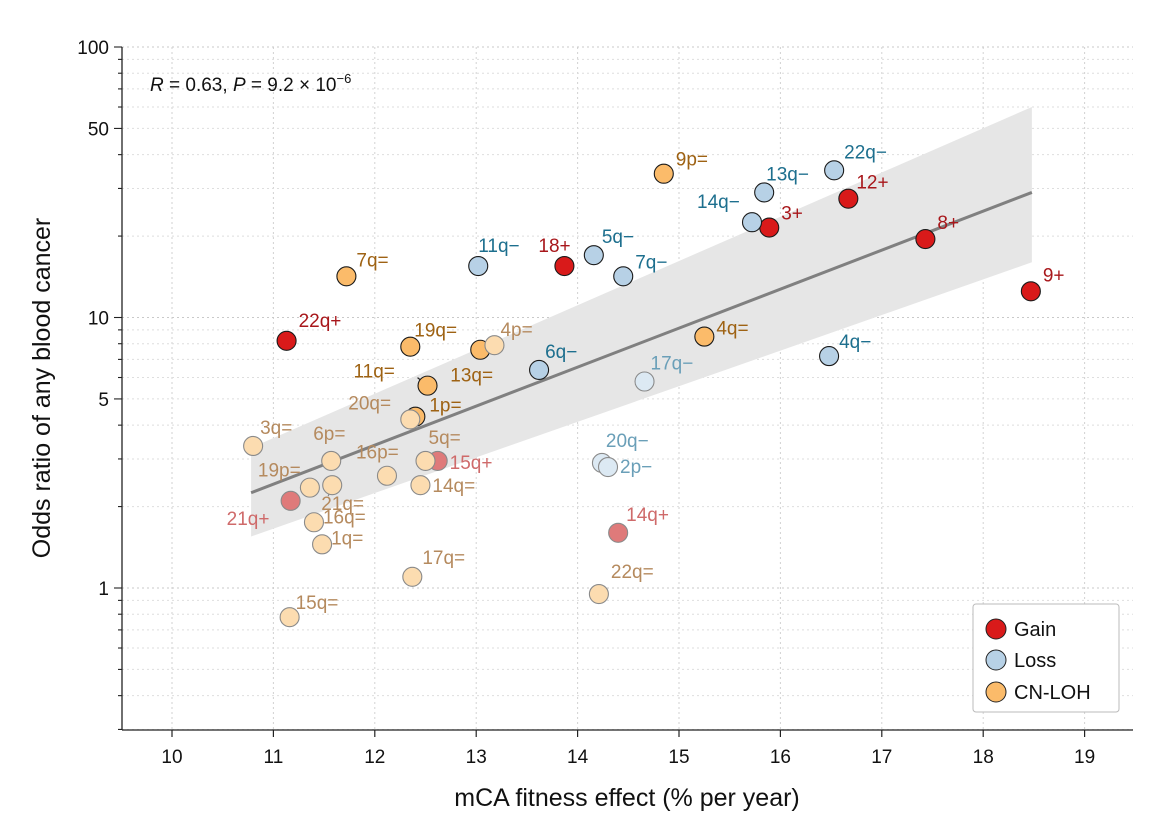  What do you see at coordinates (1035, 661) in the screenshot?
I see `legend-loss-label: Loss` at bounding box center [1035, 661].